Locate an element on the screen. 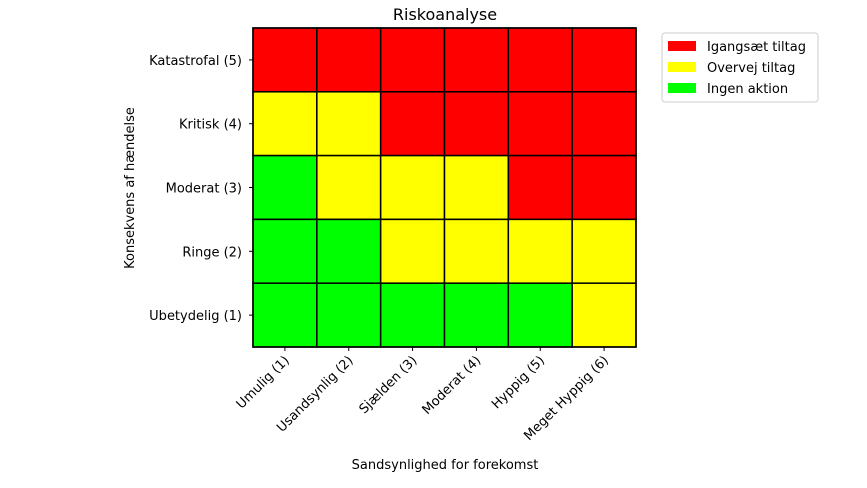  legend-label: Overvej tiltag is located at coordinates (751, 68).